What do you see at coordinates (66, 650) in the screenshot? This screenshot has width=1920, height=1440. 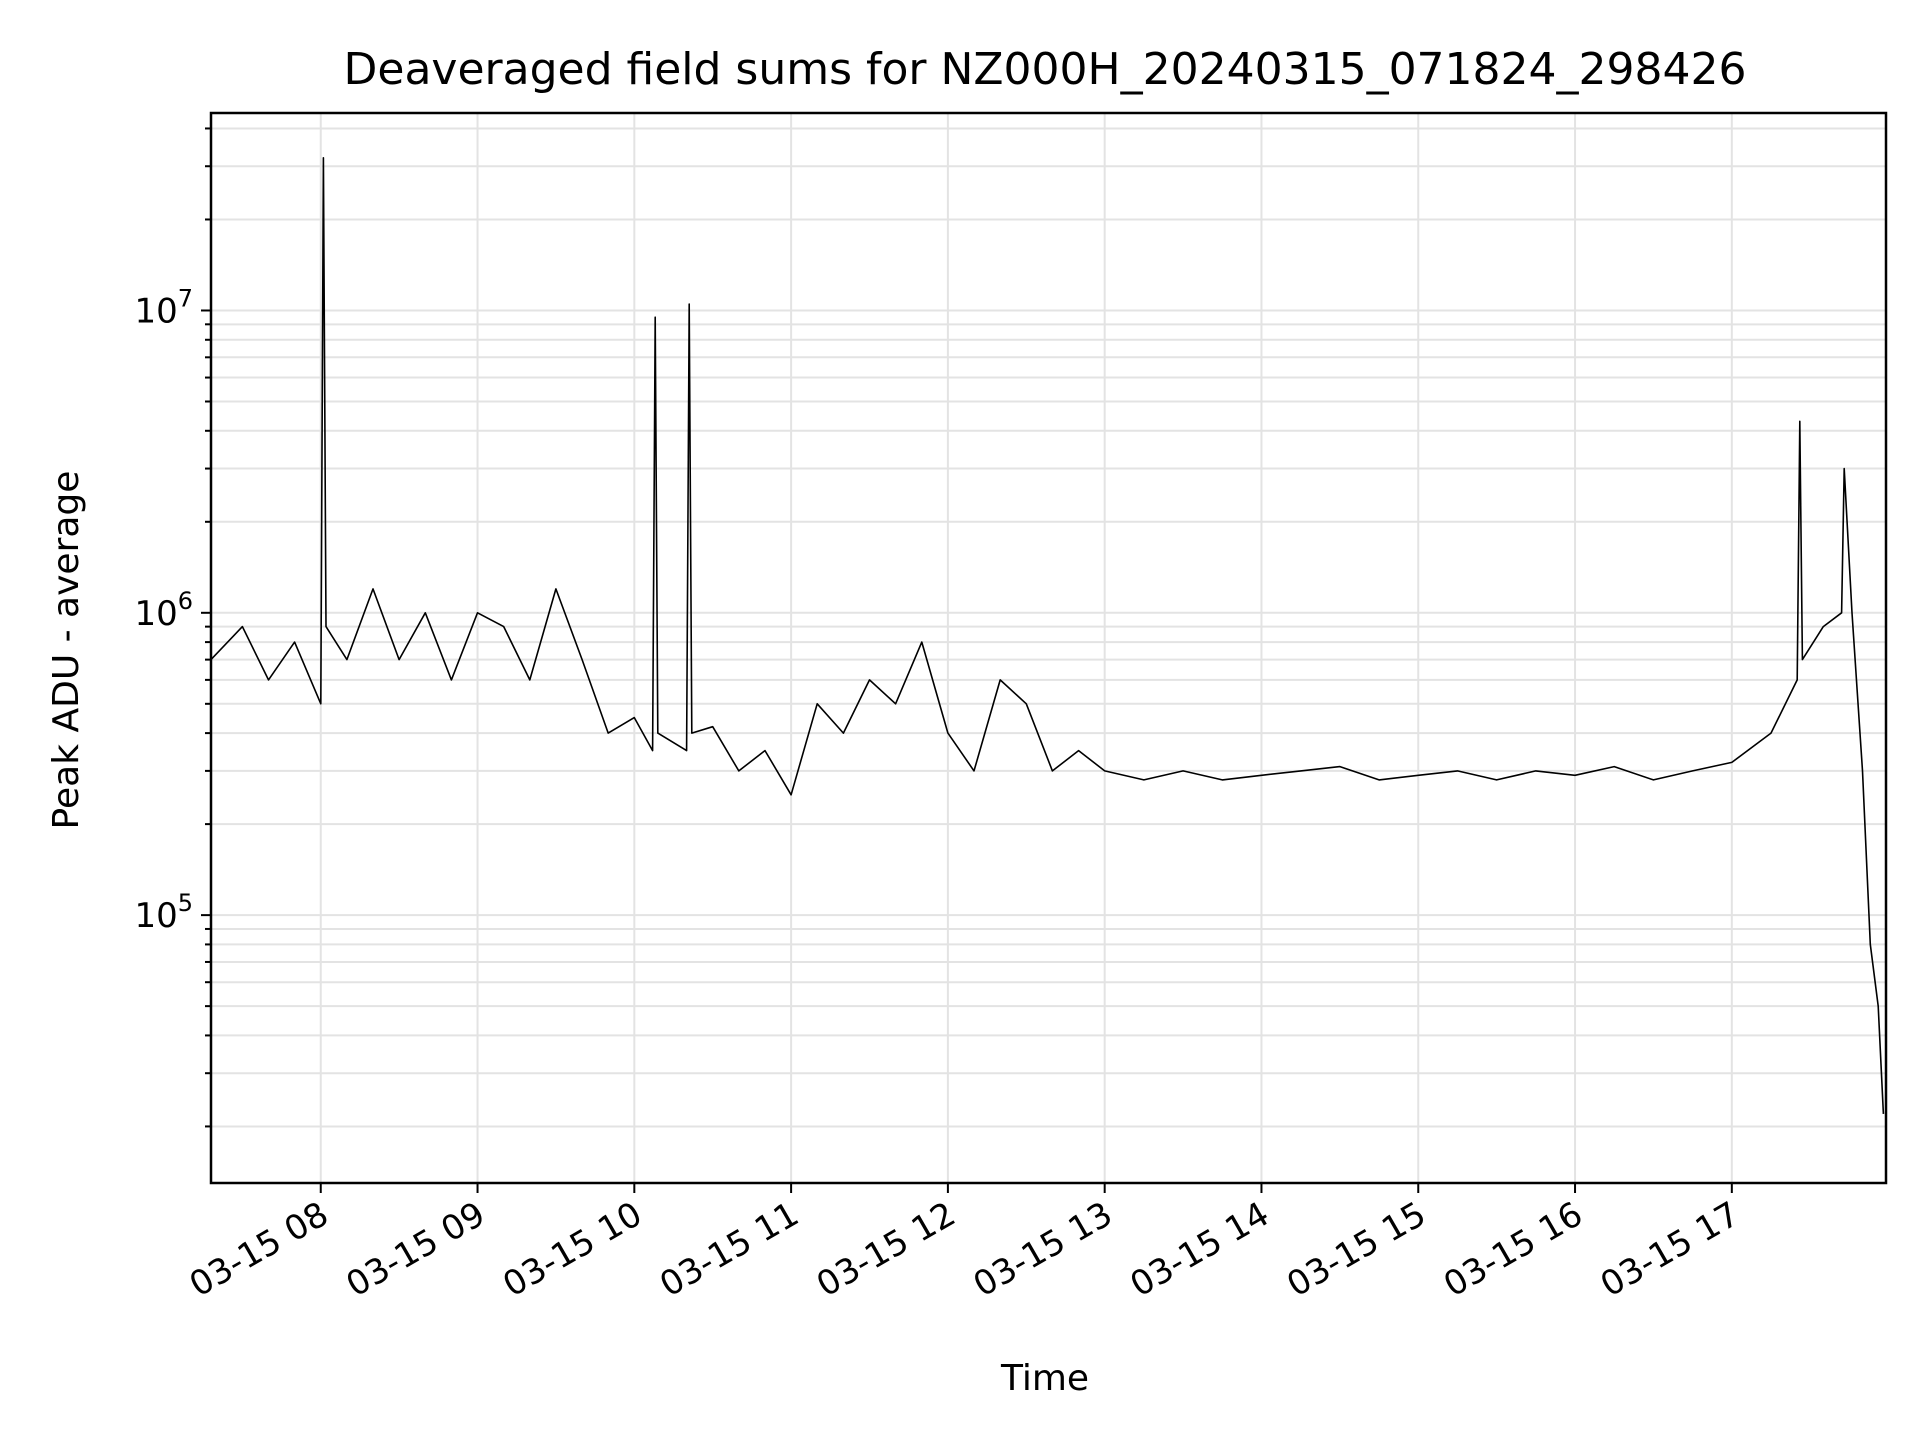 I see `y-axis-label: Peak ADU - average` at bounding box center [66, 650].